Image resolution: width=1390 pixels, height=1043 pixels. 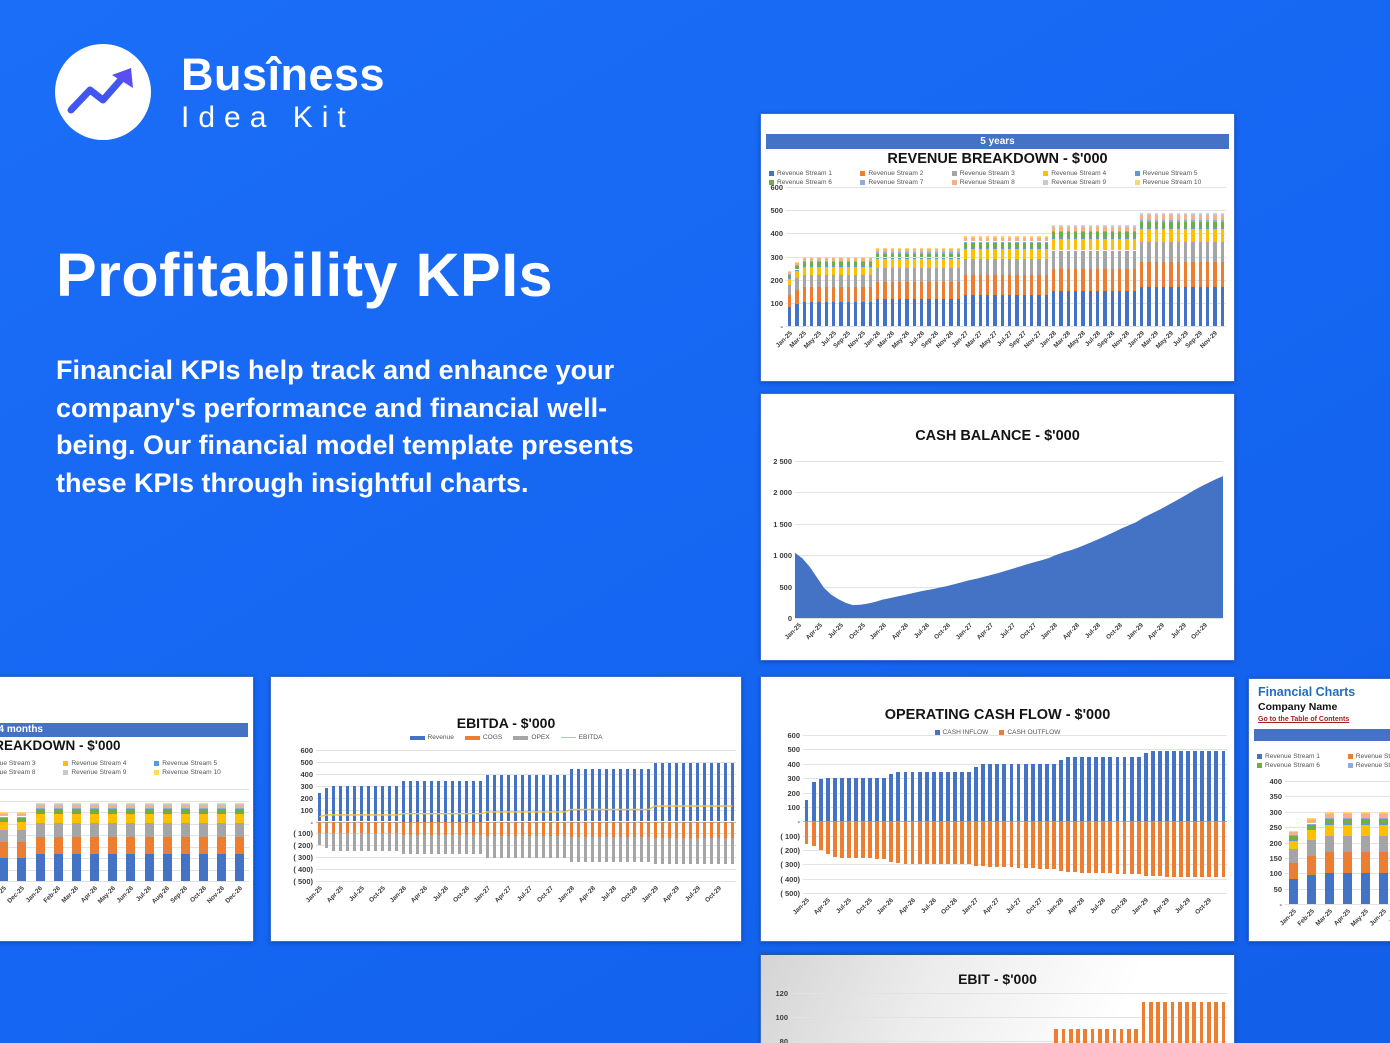 I want to click on y-tick-label: 300, so click(x=793, y=779).